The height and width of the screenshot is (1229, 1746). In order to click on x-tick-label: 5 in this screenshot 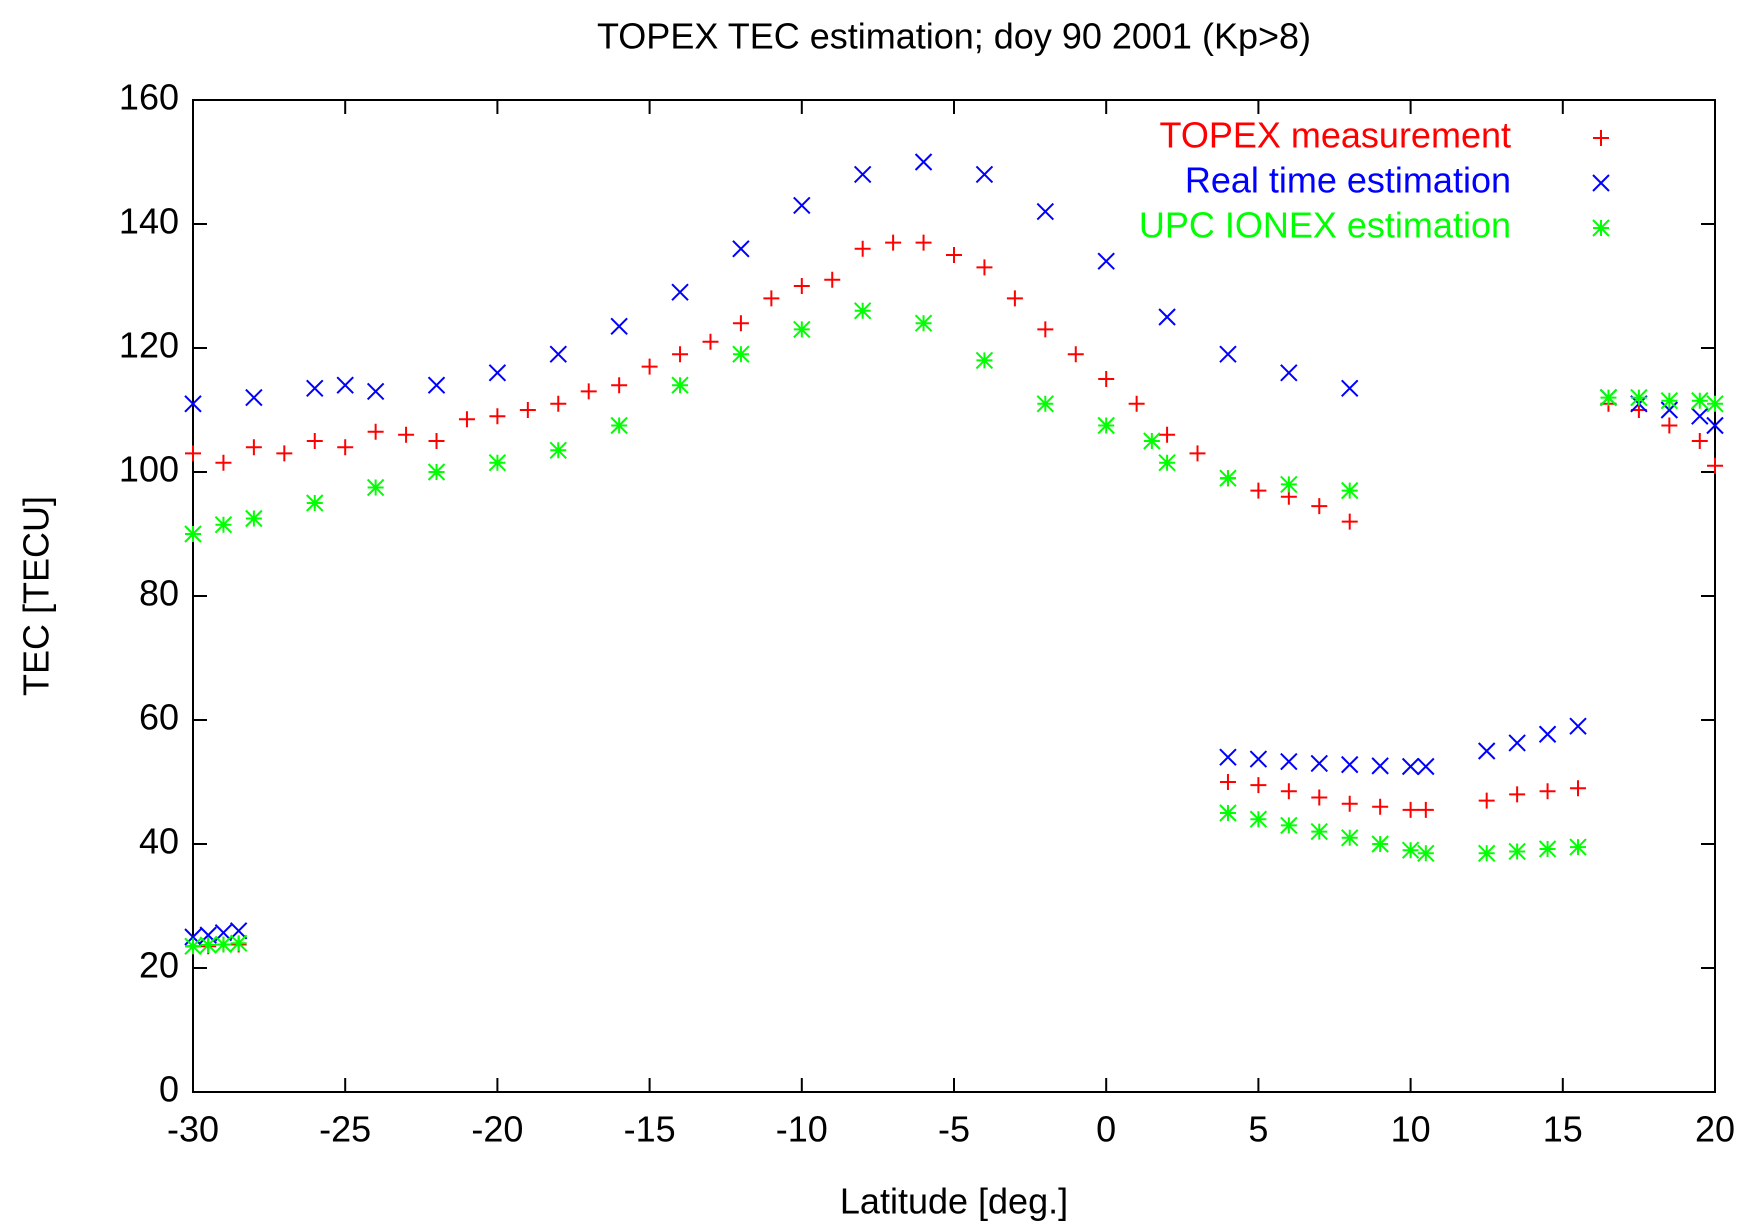, I will do `click(1258, 1129)`.